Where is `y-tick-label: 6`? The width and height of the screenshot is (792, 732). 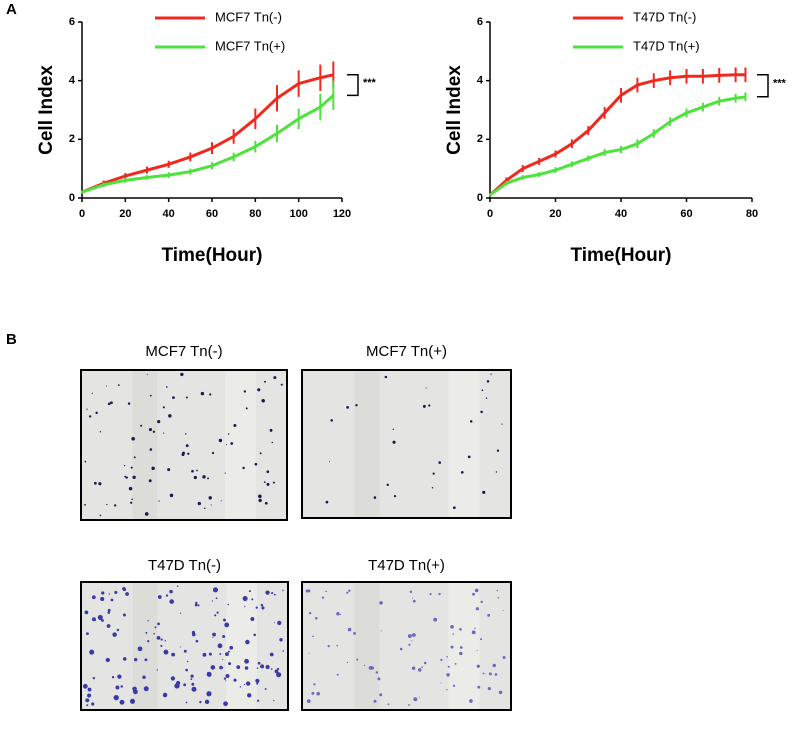 y-tick-label: 6 is located at coordinates (480, 22).